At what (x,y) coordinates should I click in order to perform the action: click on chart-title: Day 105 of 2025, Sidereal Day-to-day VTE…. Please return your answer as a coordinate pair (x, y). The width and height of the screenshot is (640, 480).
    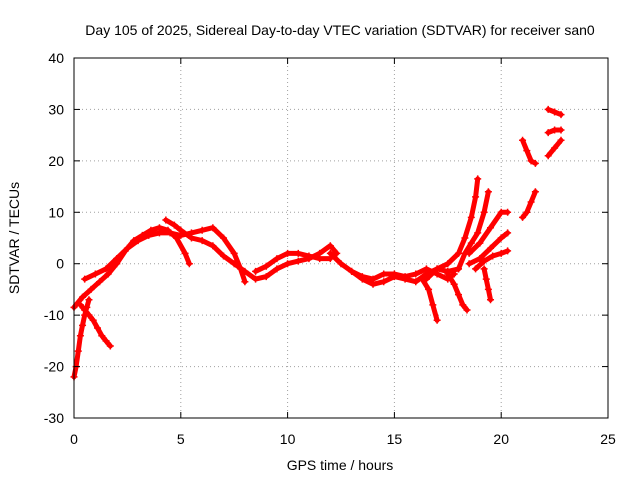
    Looking at the image, I should click on (340, 30).